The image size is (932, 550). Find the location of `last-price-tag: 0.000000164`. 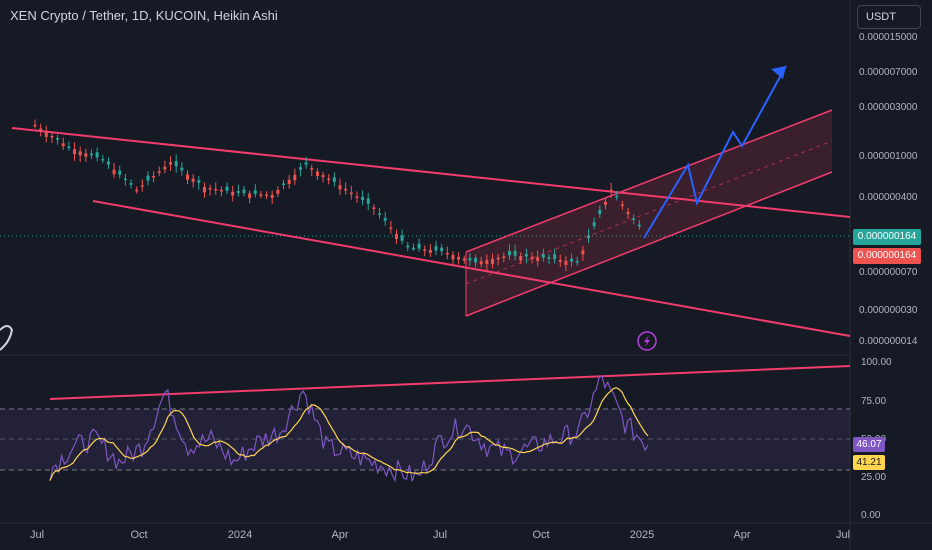

last-price-tag: 0.000000164 is located at coordinates (887, 237).